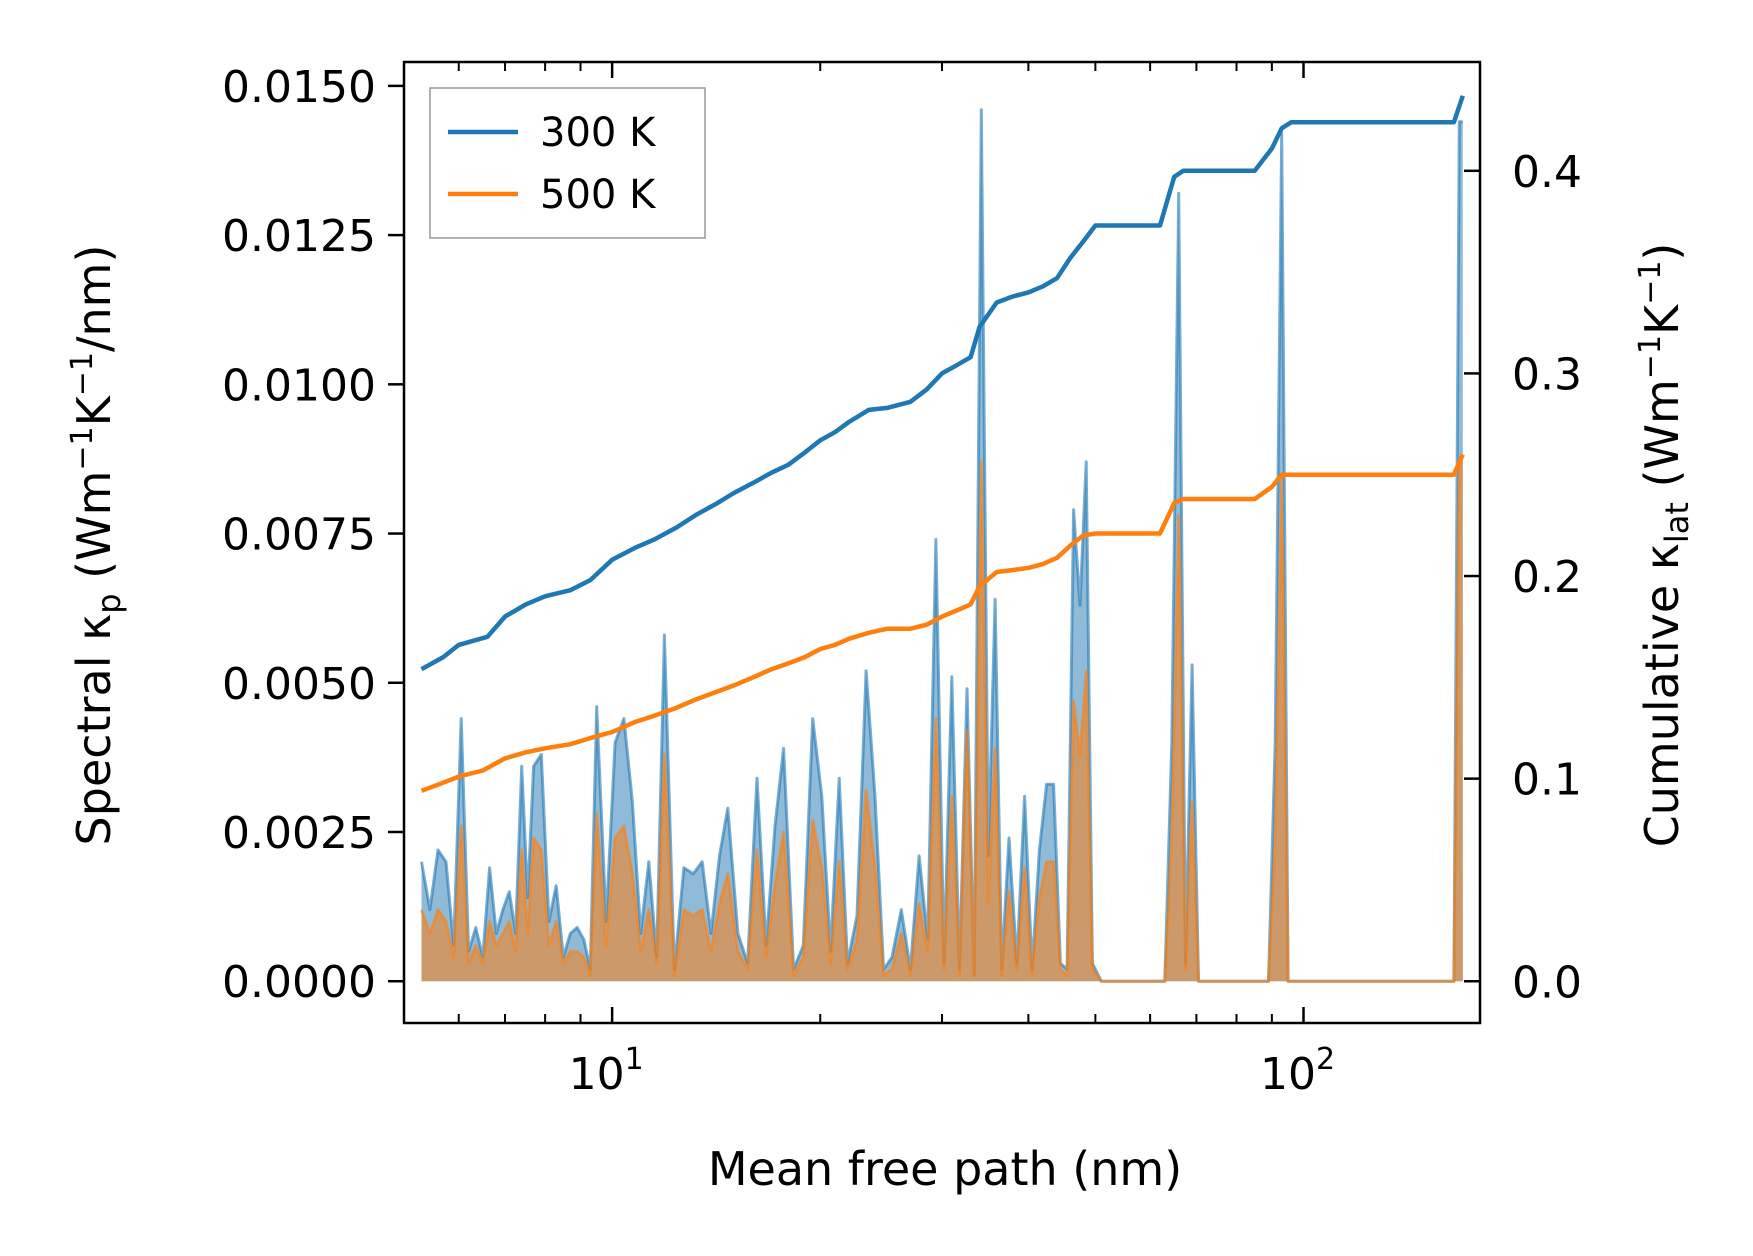  I want to click on x-tick-label: 10¹, so click(606, 1071).